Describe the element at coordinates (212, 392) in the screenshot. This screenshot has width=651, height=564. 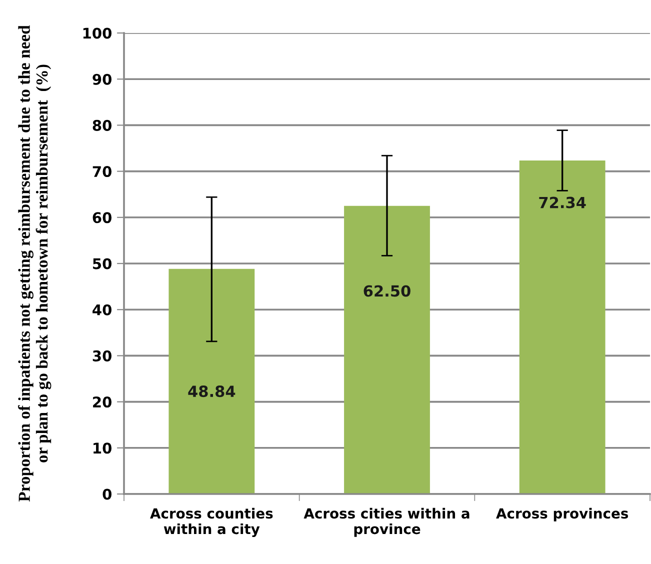
I see `data-label: 48.84` at that location.